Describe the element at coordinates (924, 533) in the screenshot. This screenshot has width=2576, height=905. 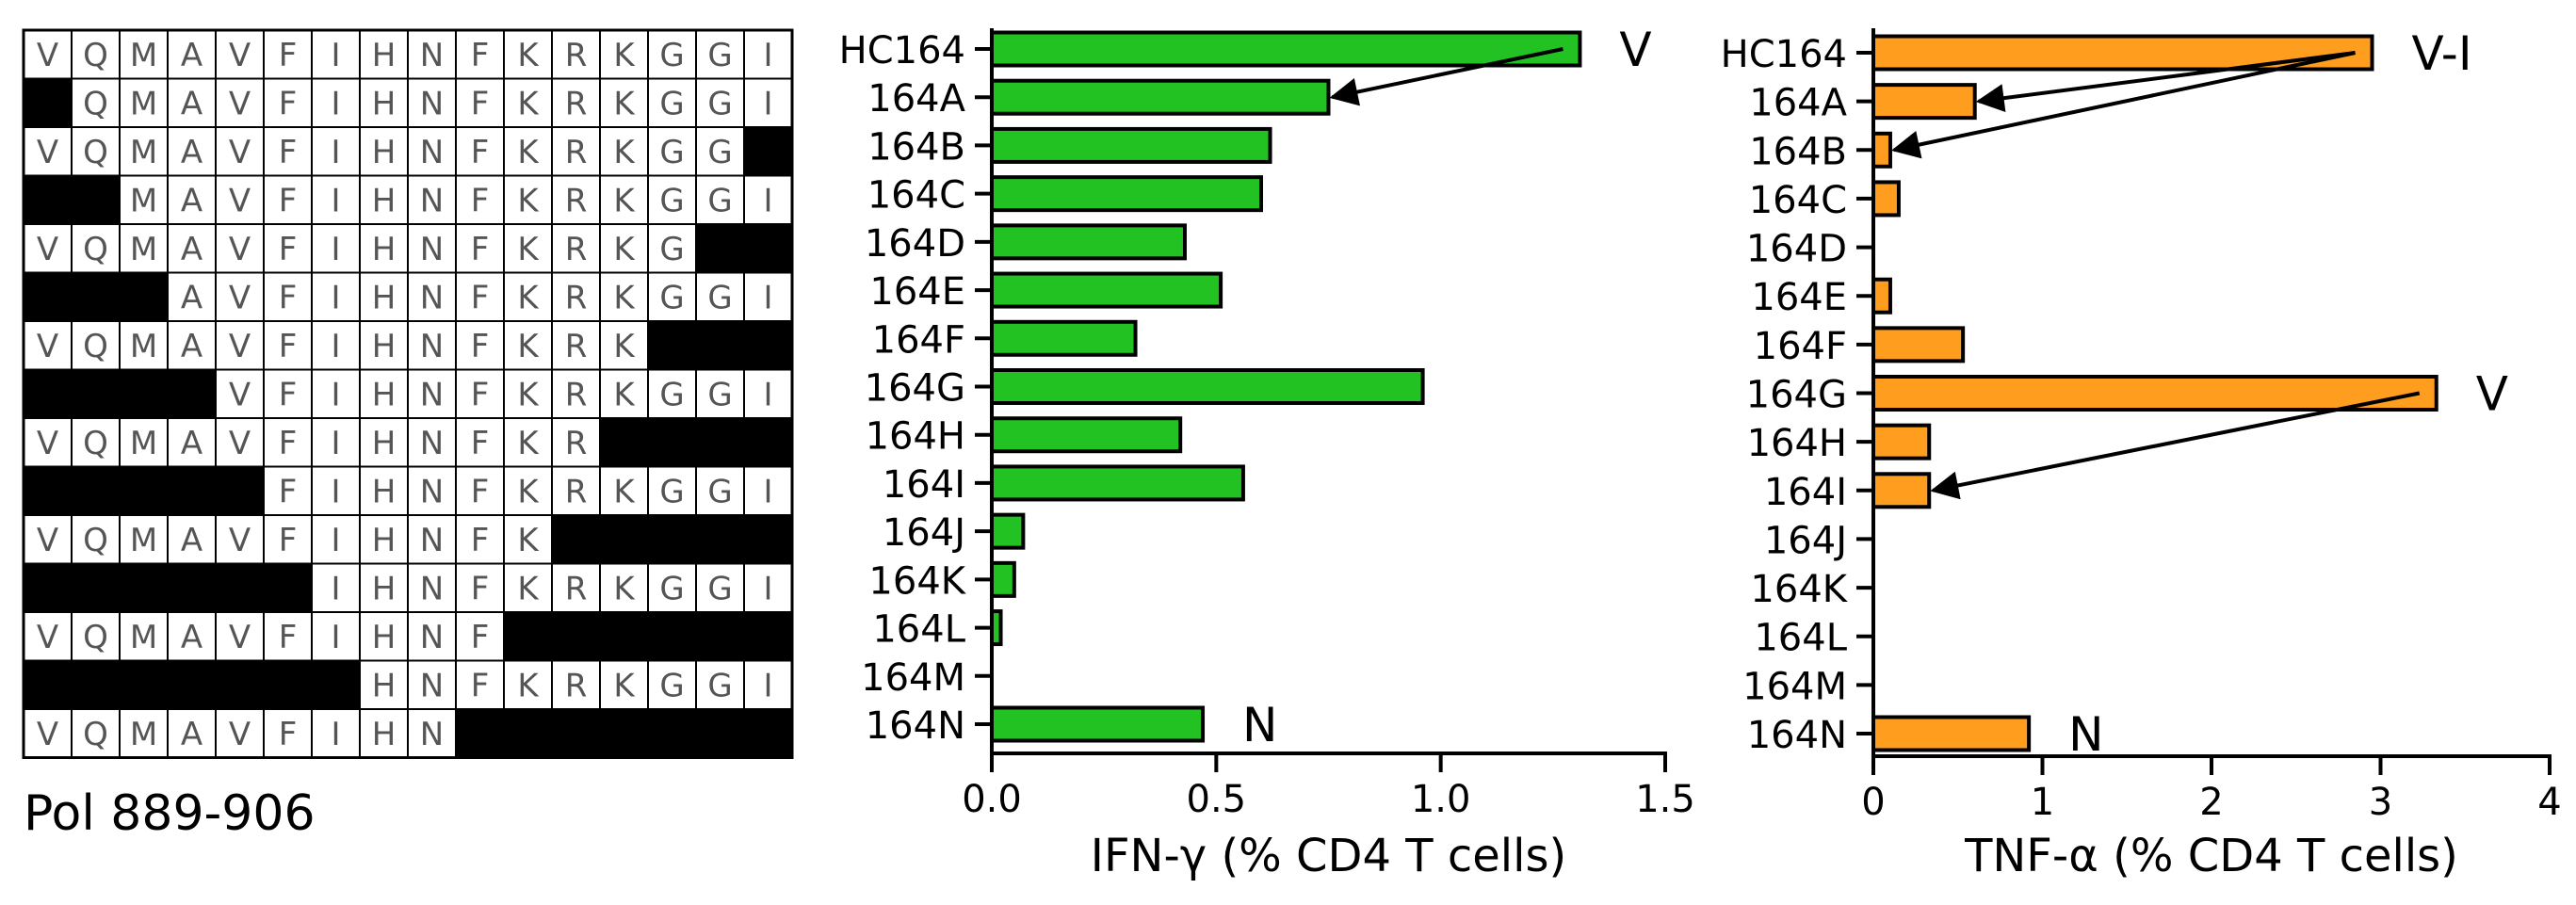
I see `category-label: 164J` at that location.